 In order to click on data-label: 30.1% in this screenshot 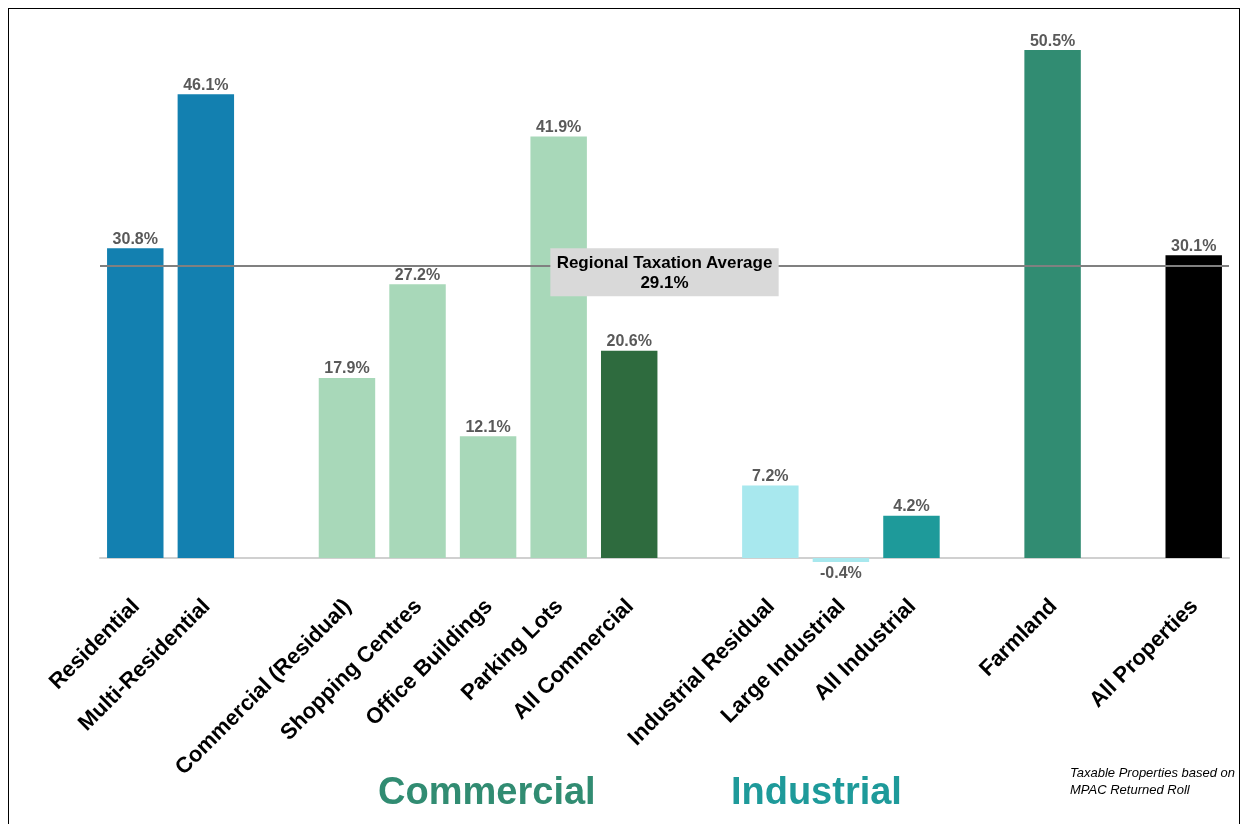, I will do `click(1194, 245)`.